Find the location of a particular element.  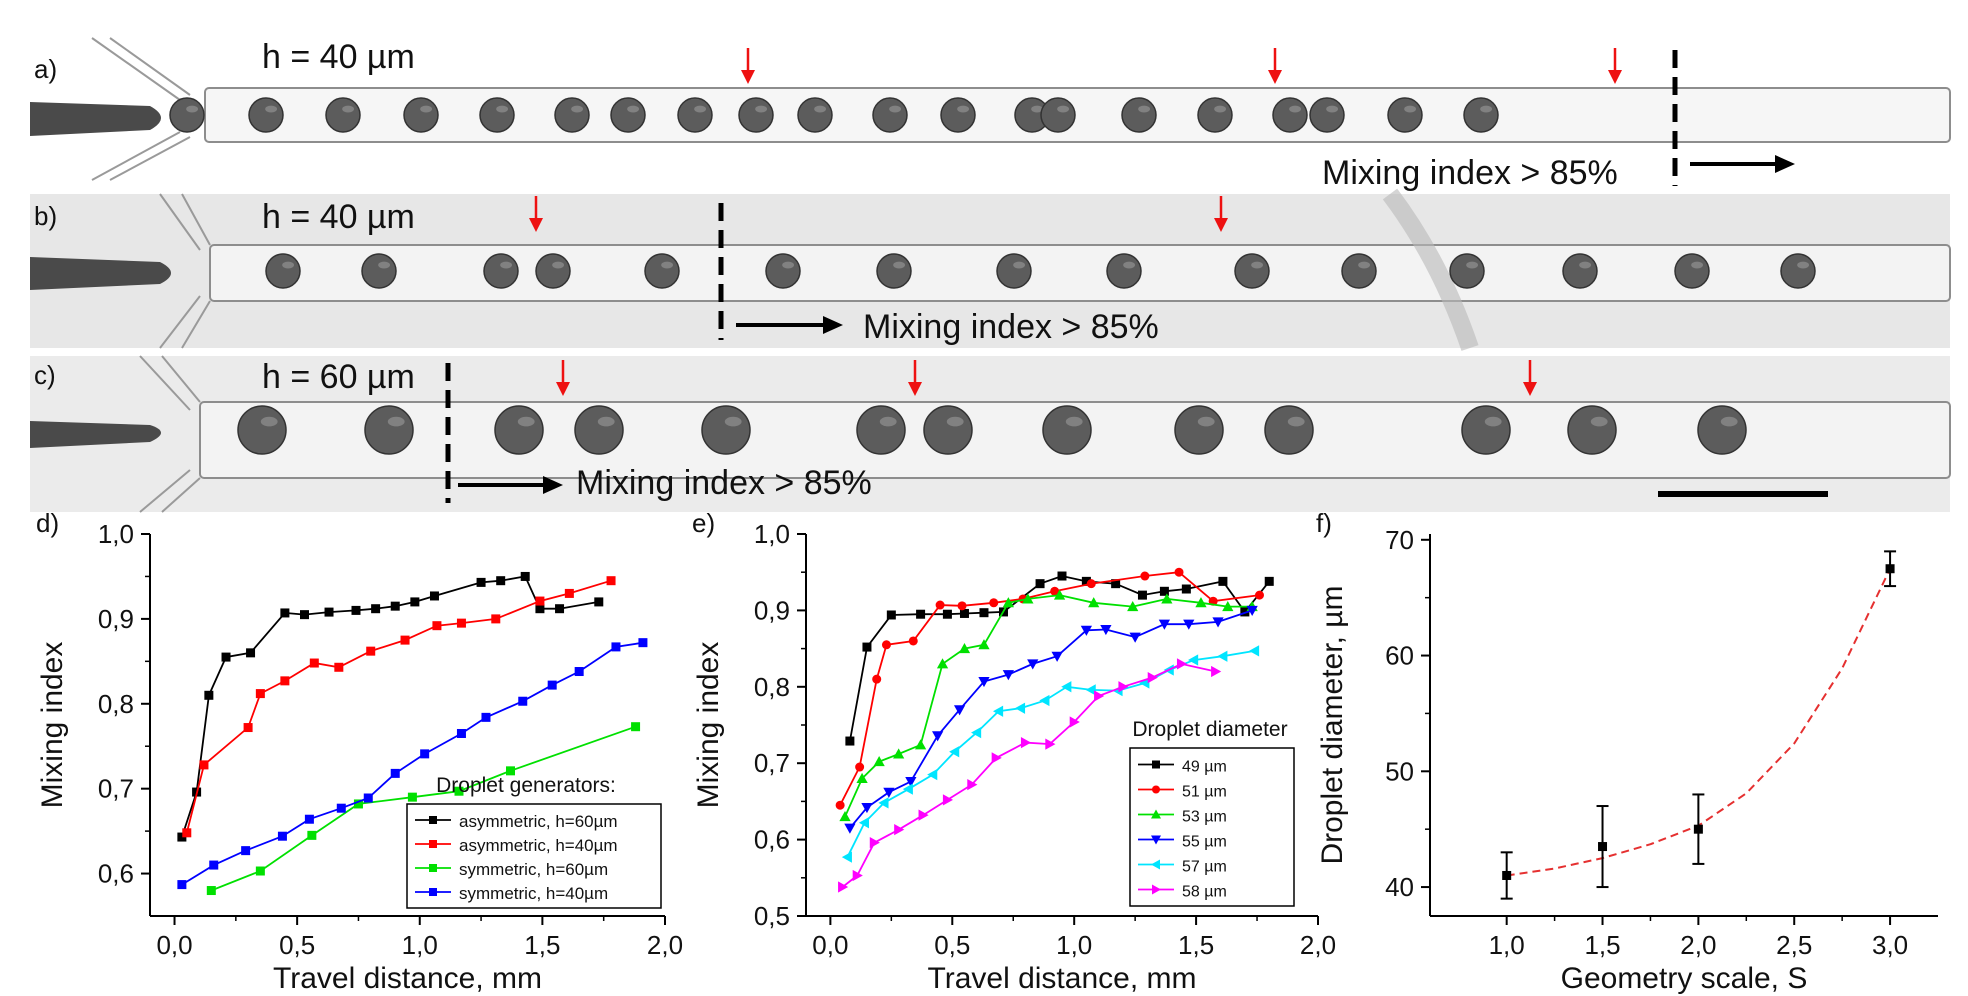

y-tick-label: 0,9 is located at coordinates (116, 619).